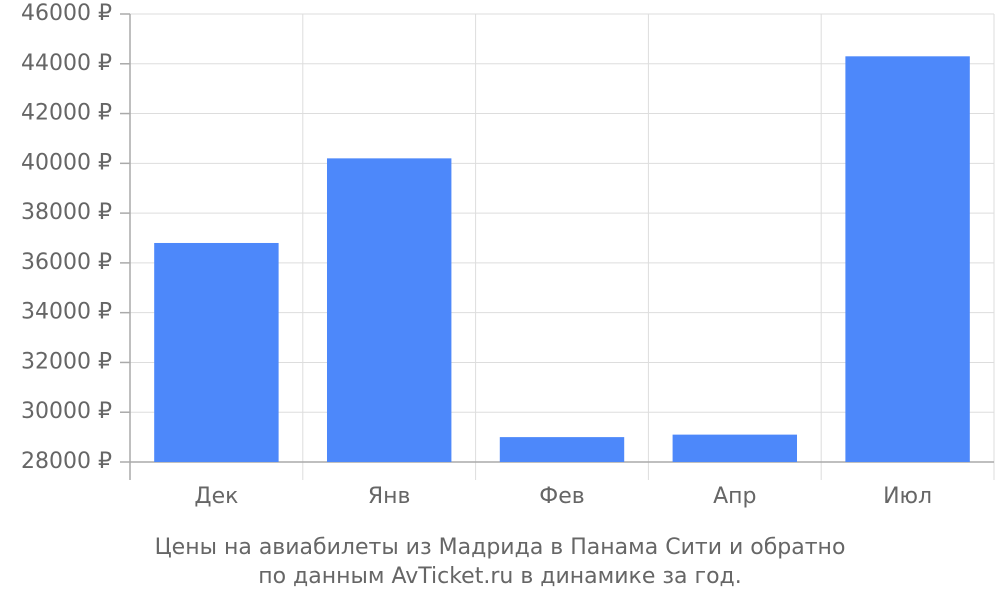 This screenshot has width=1000, height=600. What do you see at coordinates (66, 63) in the screenshot?
I see `y-tick-label: 44000 ₽` at bounding box center [66, 63].